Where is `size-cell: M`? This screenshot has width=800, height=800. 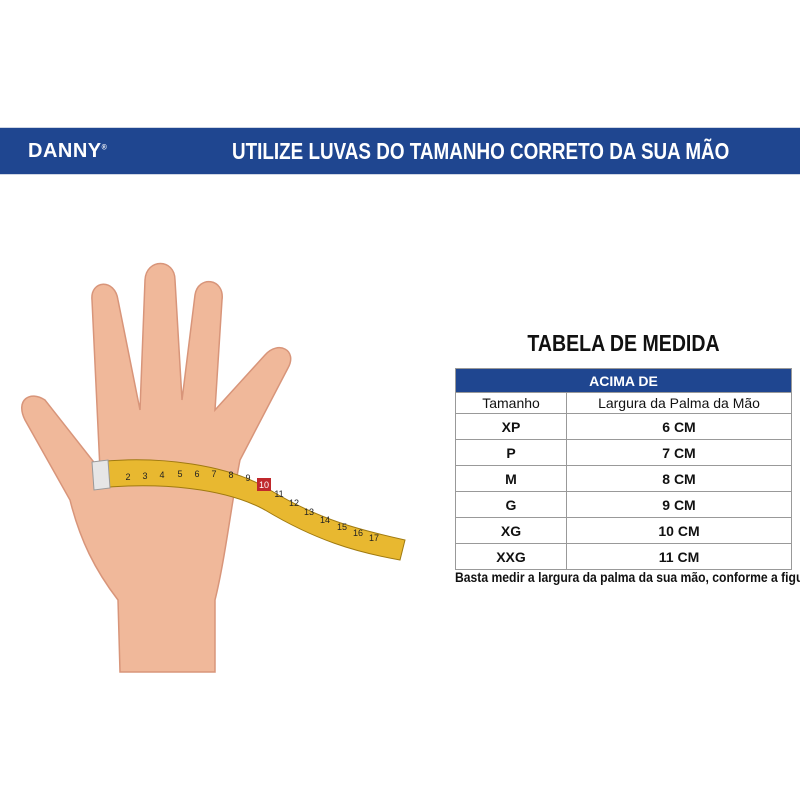 size-cell: M is located at coordinates (511, 478).